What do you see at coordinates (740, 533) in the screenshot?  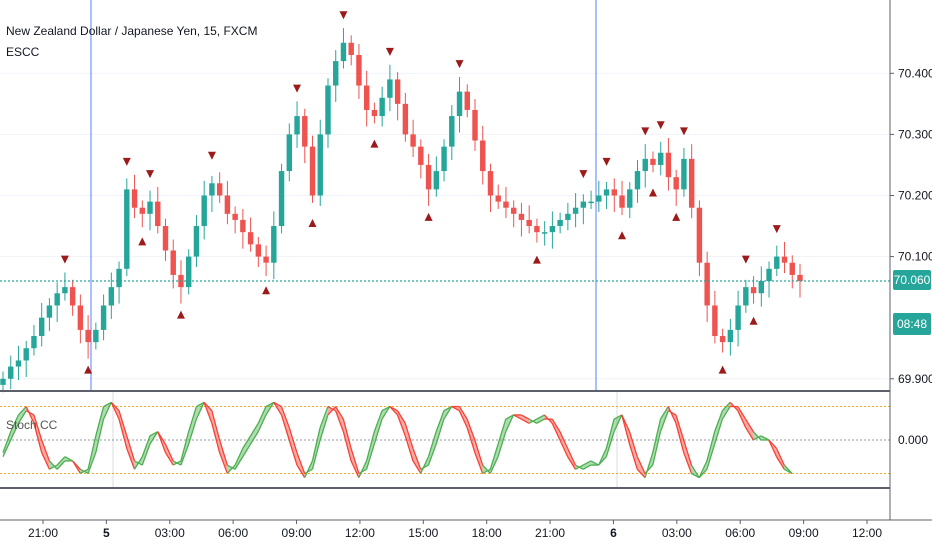 I see `time-tick-label: 06:00` at bounding box center [740, 533].